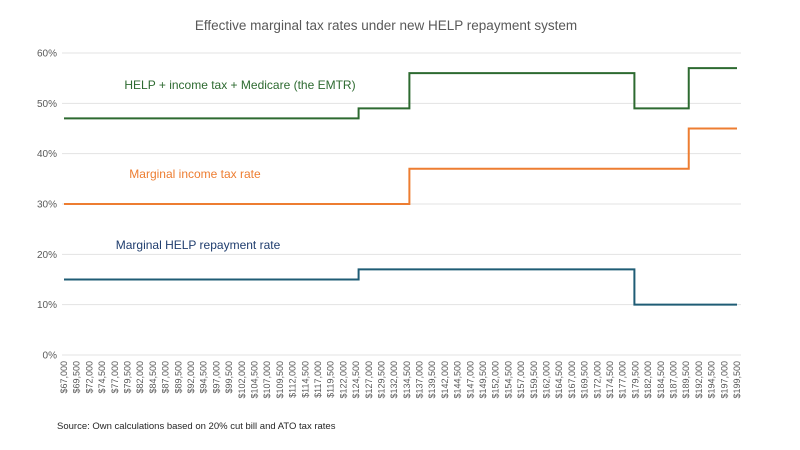  Describe the element at coordinates (166, 377) in the screenshot. I see `x-axis-tick-label: $87,000` at that location.